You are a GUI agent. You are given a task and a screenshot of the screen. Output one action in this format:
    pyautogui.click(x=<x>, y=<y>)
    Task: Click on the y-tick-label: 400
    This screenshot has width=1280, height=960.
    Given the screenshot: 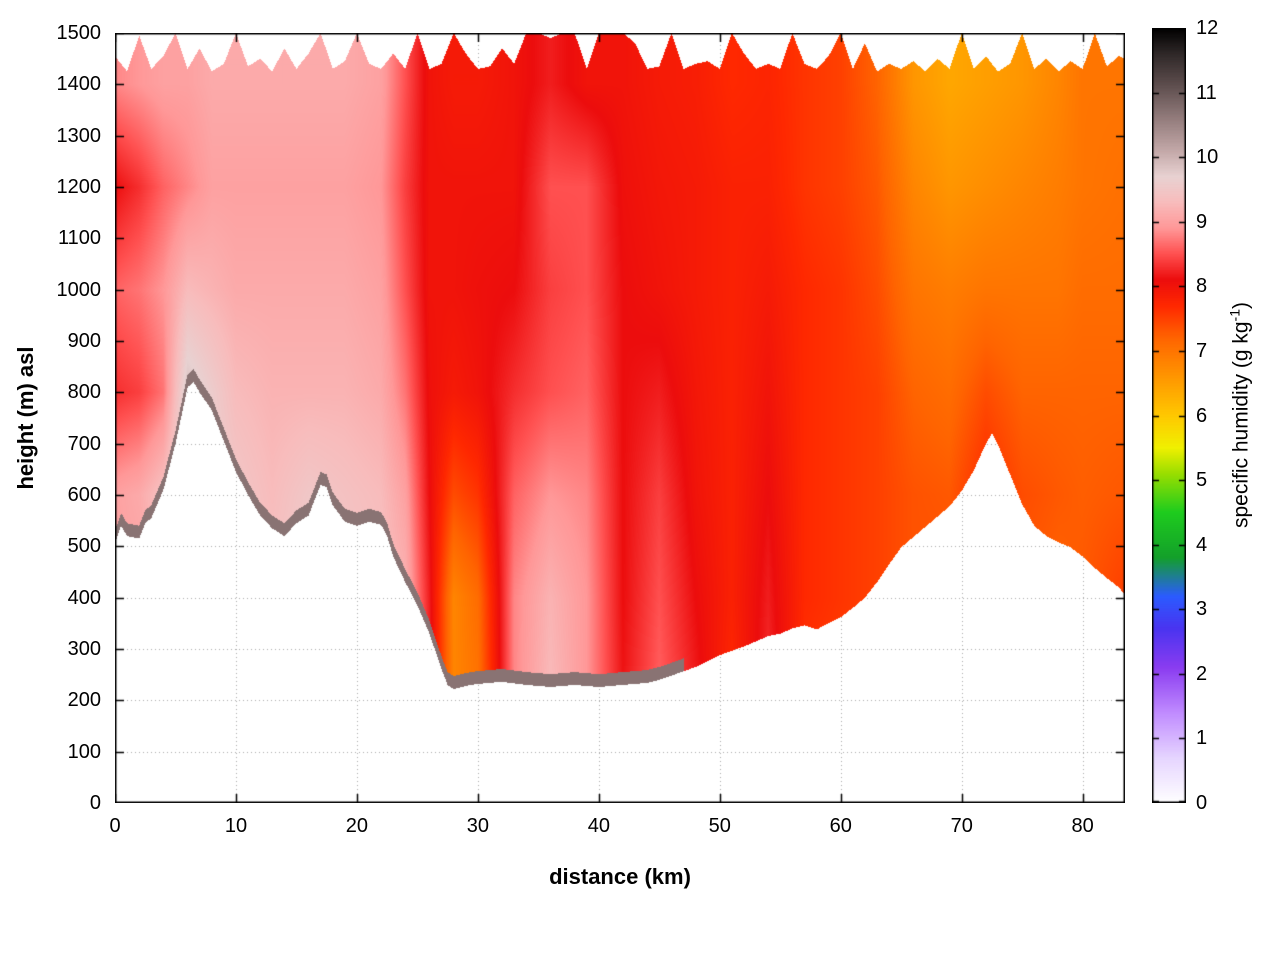 What is the action you would take?
    pyautogui.click(x=84, y=597)
    